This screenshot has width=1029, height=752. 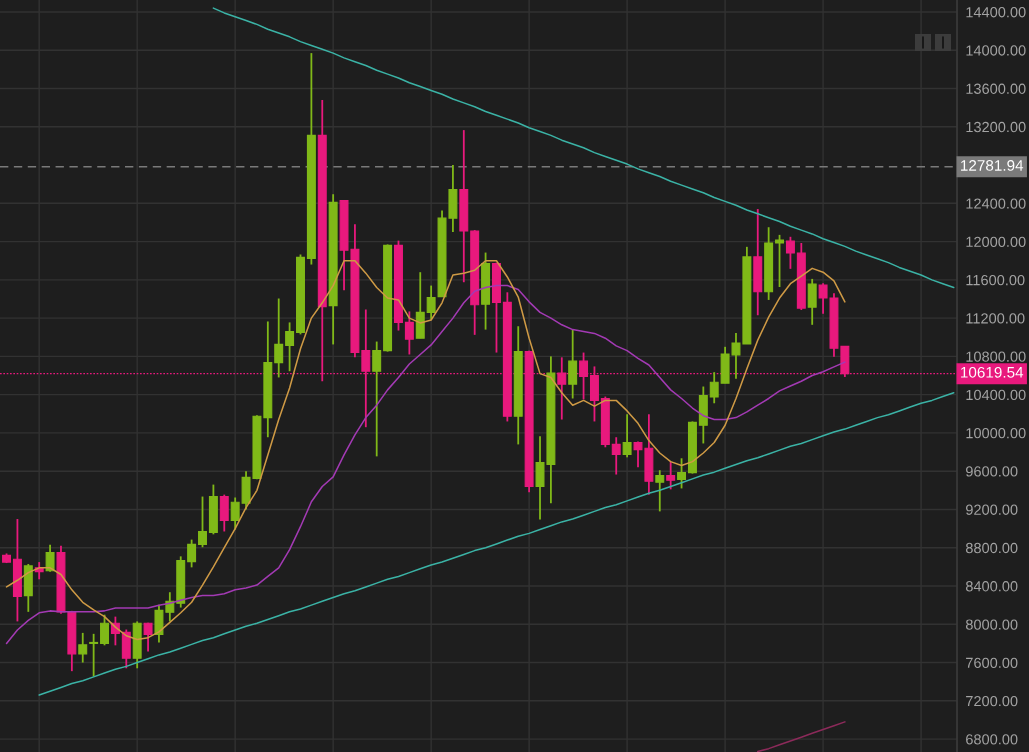 What do you see at coordinates (996, 50) in the screenshot?
I see `y-tick-label: 14000.00` at bounding box center [996, 50].